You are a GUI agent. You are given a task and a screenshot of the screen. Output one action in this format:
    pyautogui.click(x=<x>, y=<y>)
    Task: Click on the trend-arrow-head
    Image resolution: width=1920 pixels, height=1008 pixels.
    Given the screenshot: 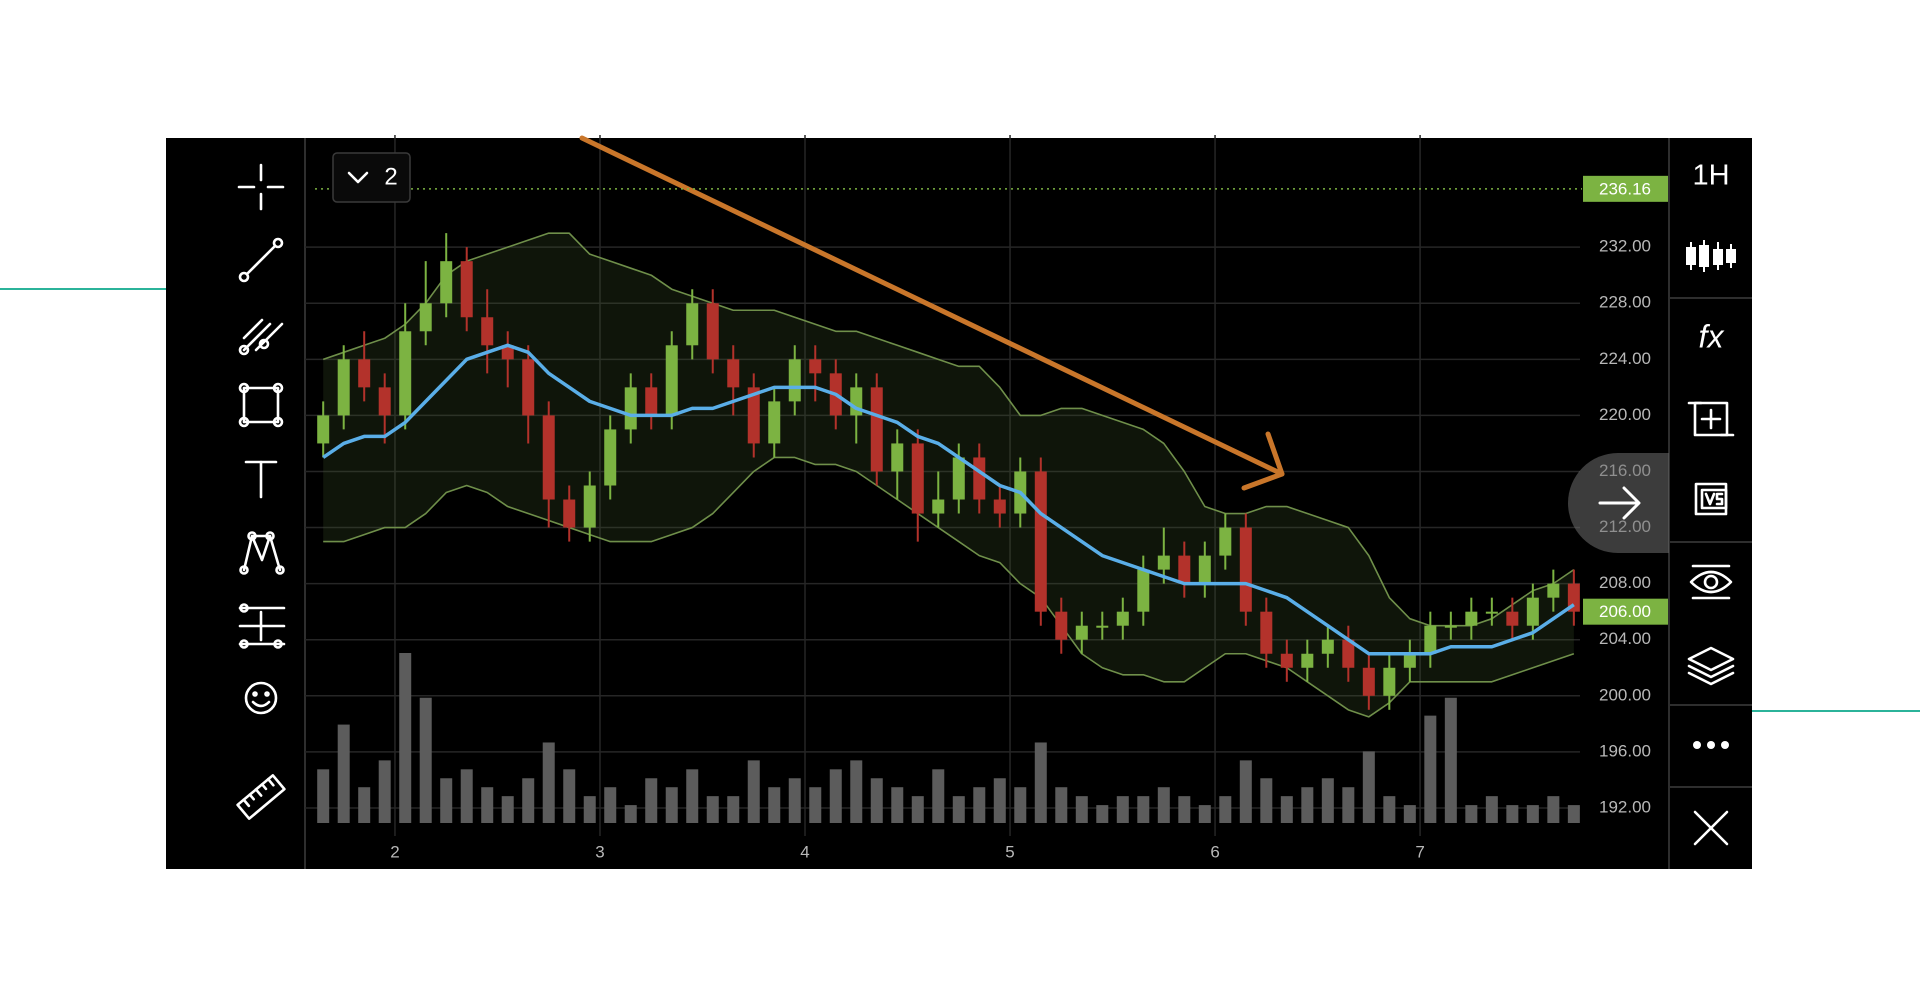 What is the action you would take?
    pyautogui.click(x=1263, y=461)
    